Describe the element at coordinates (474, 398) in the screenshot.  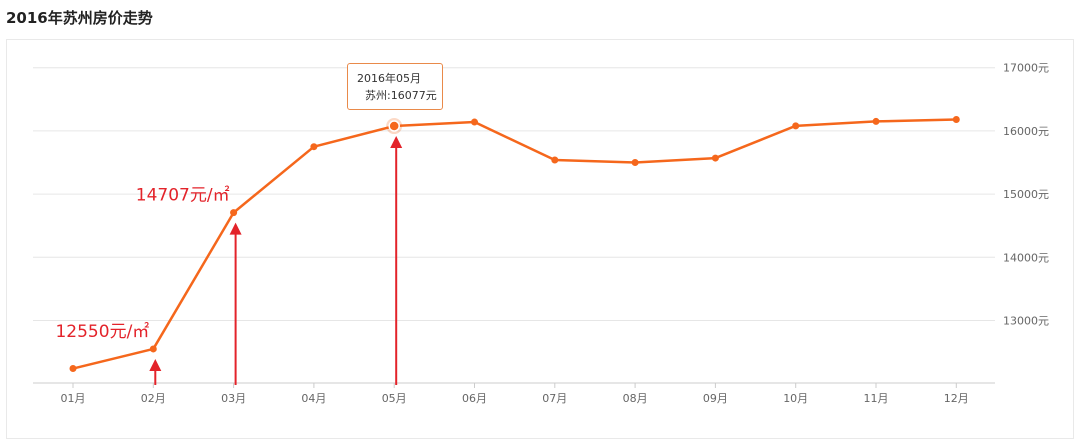
I see `x-tick-label: 06月` at that location.